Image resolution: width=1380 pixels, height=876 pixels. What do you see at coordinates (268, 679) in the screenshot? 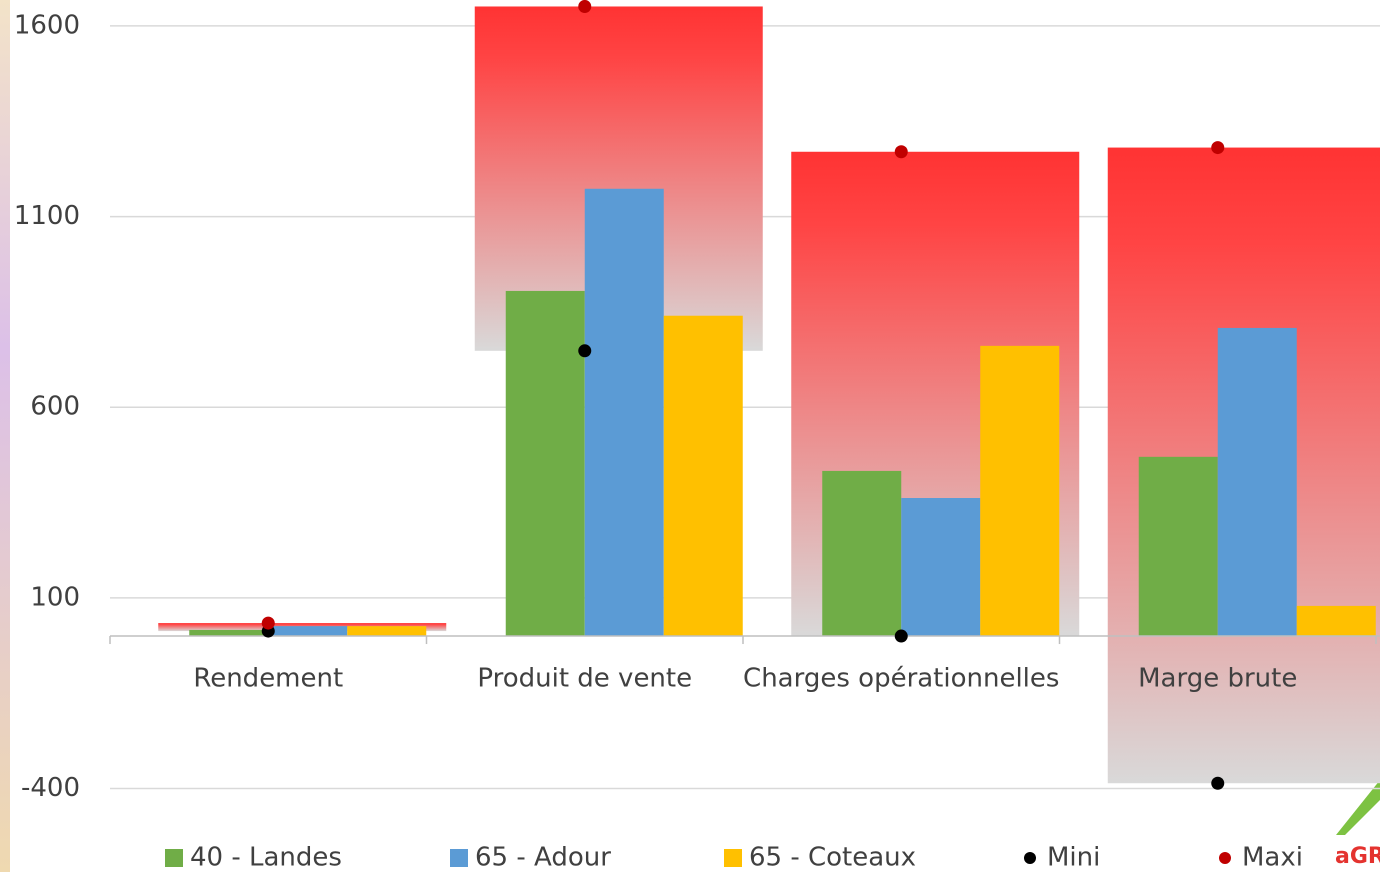
I see `x-tick-label: Rendement` at bounding box center [268, 679].